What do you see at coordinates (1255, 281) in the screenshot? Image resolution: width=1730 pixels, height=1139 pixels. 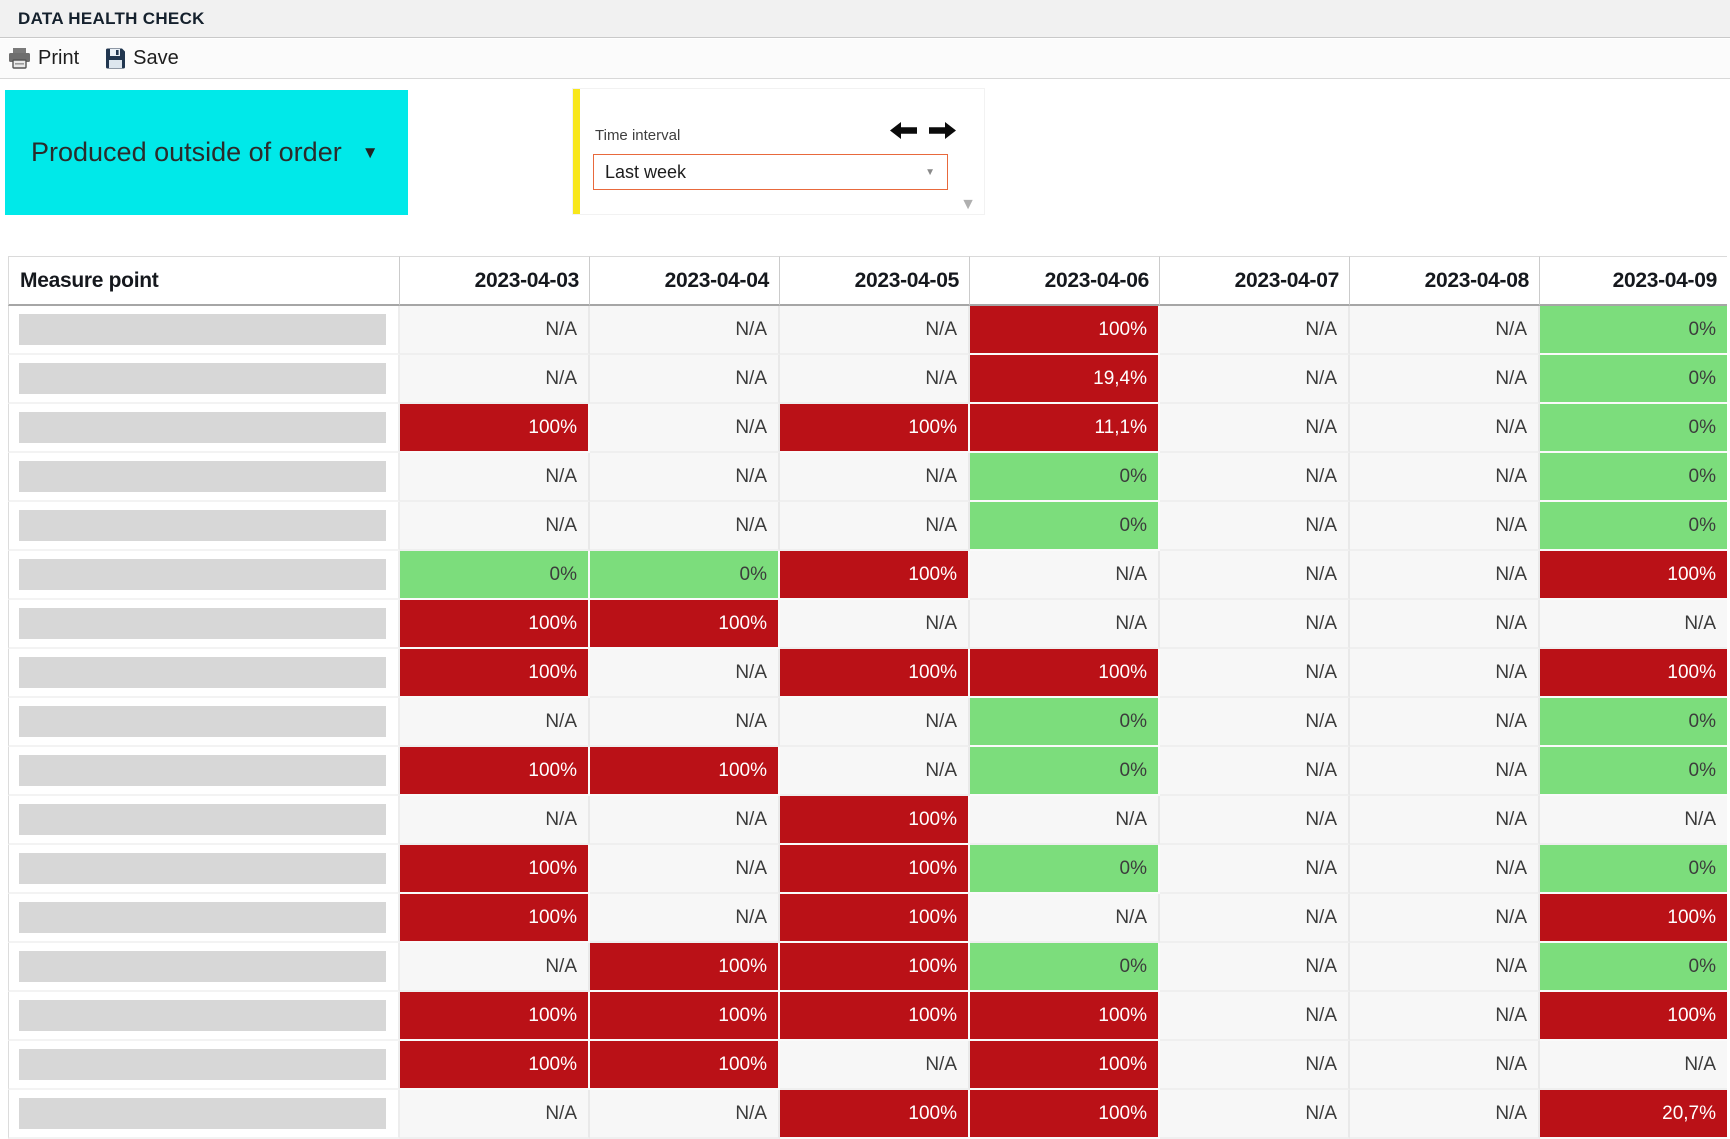 I see `date-column-header: 2023-04-07` at bounding box center [1255, 281].